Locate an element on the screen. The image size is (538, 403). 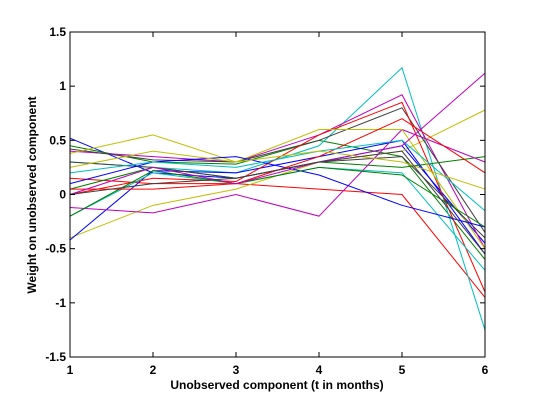
y-tick-label: -0.5 is located at coordinates (55, 249).